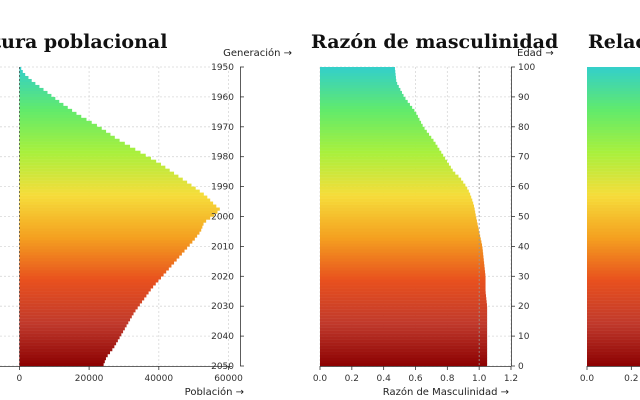 Image resolution: width=640 pixels, height=400 pixels. I want to click on y-tick-label: 10, so click(524, 337).